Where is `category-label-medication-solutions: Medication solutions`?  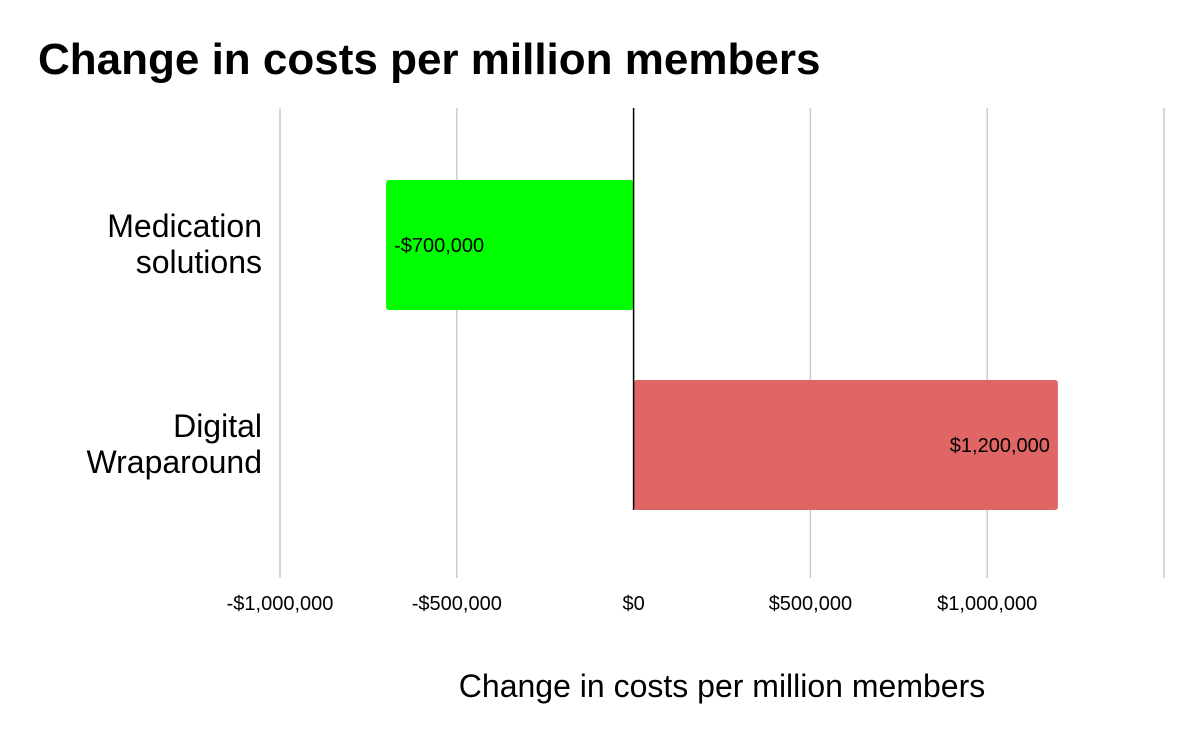
category-label-medication-solutions: Medication solutions is located at coordinates (151, 244).